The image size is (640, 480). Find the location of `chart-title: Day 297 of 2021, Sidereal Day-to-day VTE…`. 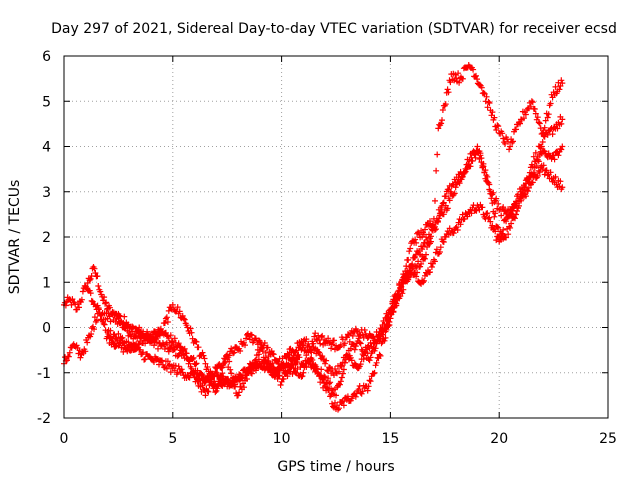

chart-title: Day 297 of 2021, Sidereal Day-to-day VTE… is located at coordinates (334, 29).